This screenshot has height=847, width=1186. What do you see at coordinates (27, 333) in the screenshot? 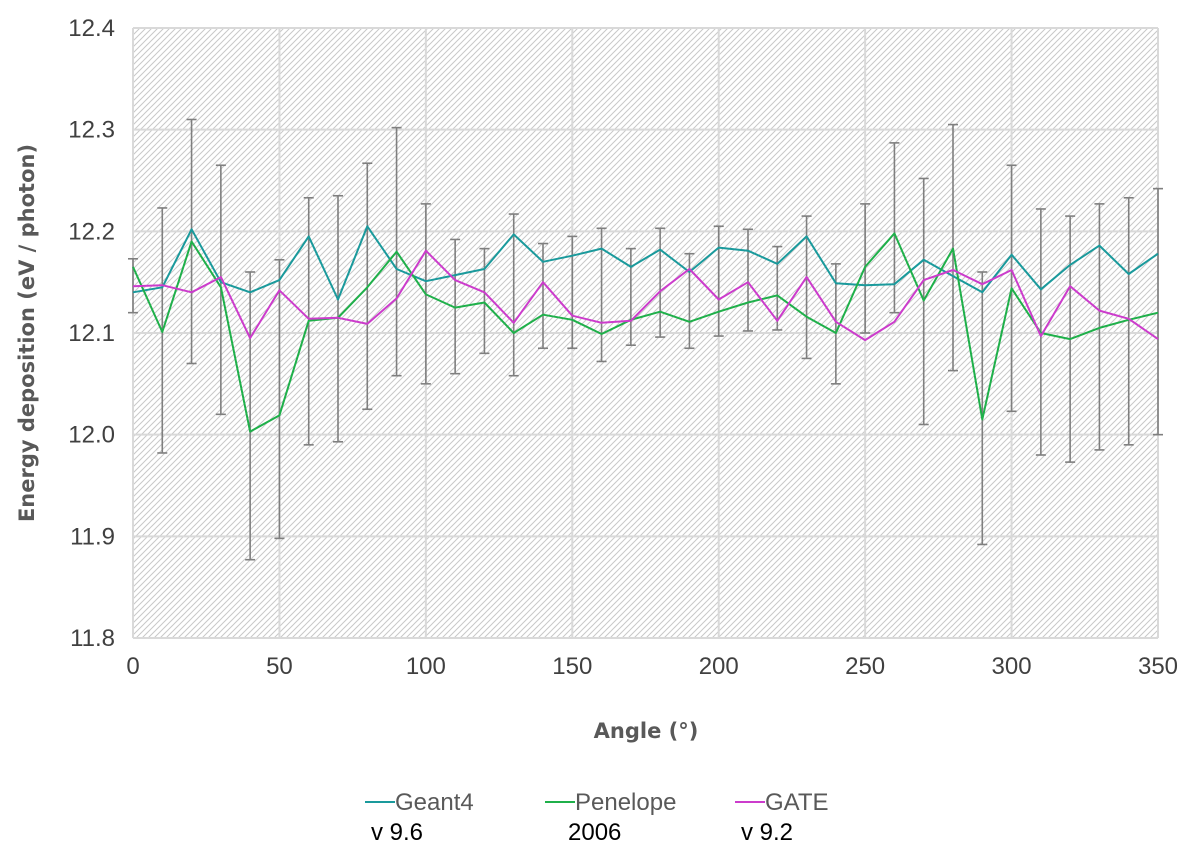
I see `y-axis-title: Energy deposition (eV / photon)` at bounding box center [27, 333].